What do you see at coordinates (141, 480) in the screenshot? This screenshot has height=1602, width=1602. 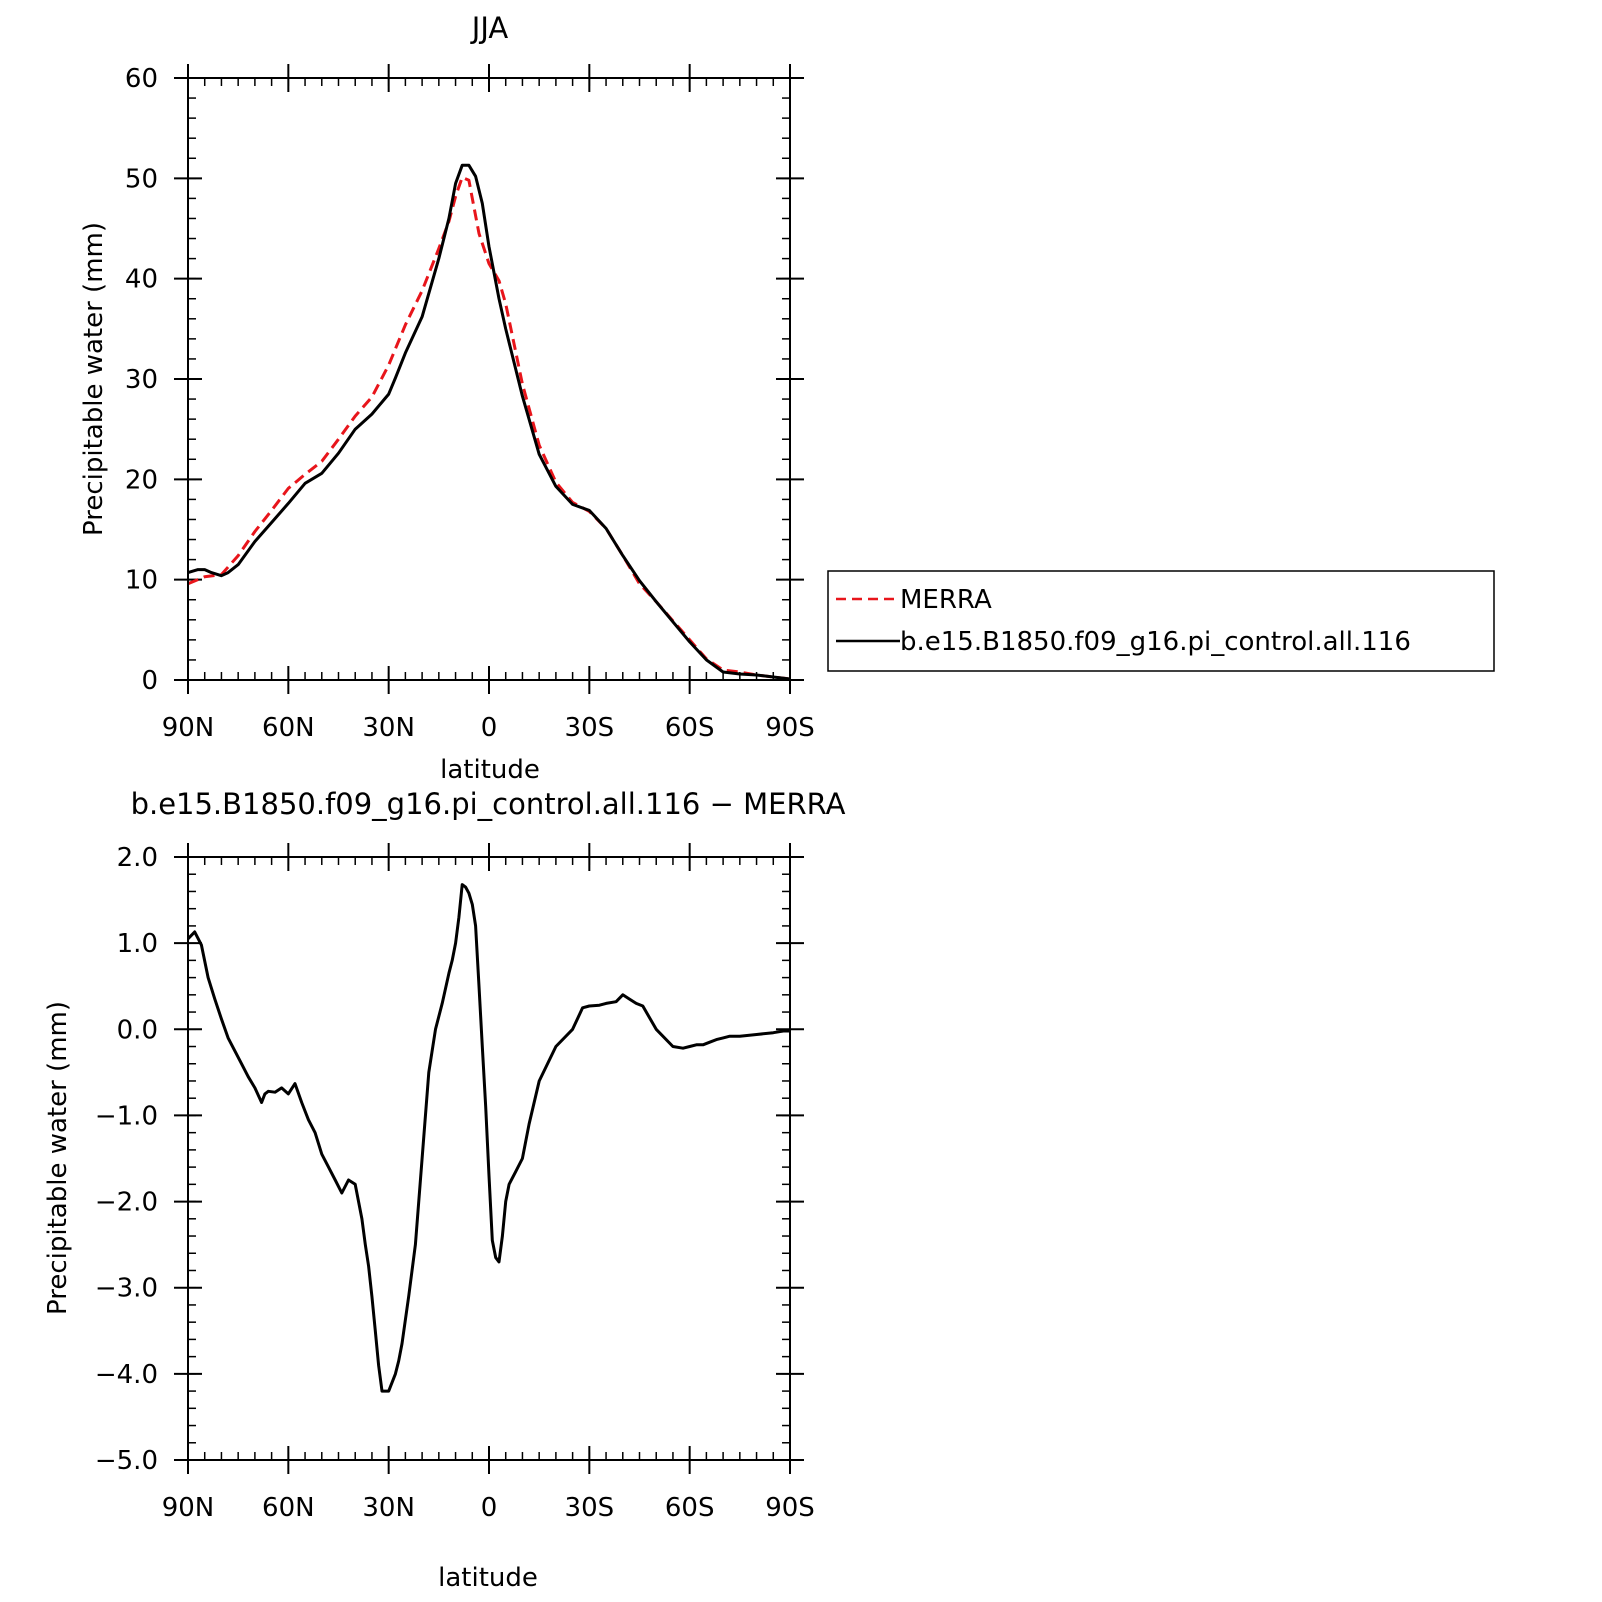 I see `y-tick-label: 20` at bounding box center [141, 480].